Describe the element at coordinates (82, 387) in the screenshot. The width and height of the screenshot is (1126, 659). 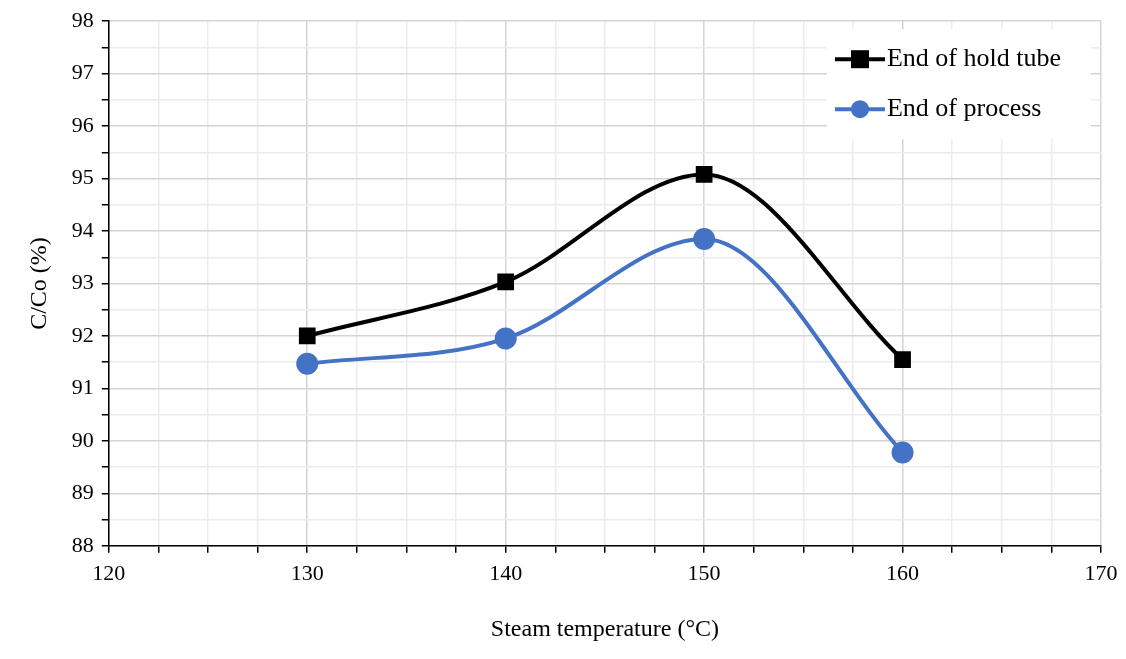
I see `y-tick-label: 91` at that location.